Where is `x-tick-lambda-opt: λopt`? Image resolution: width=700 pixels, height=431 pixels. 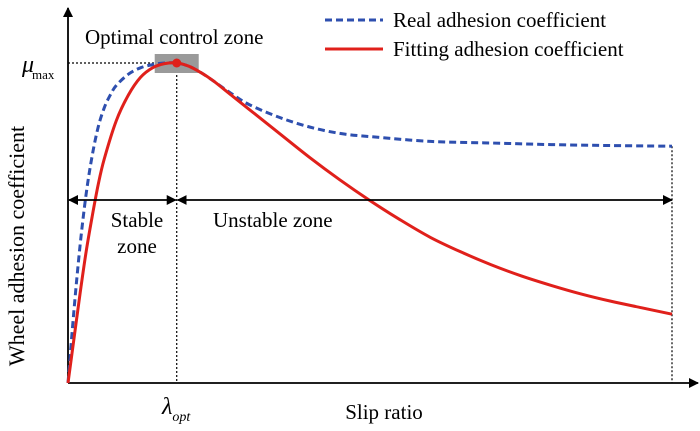 x-tick-lambda-opt: λopt is located at coordinates (176, 409).